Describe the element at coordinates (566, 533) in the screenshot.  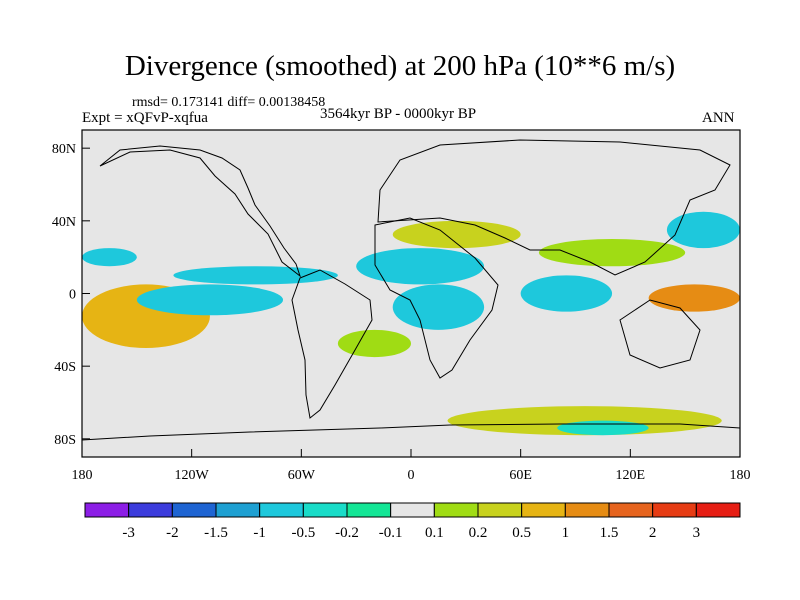
I see `colorbar-label: 1` at that location.